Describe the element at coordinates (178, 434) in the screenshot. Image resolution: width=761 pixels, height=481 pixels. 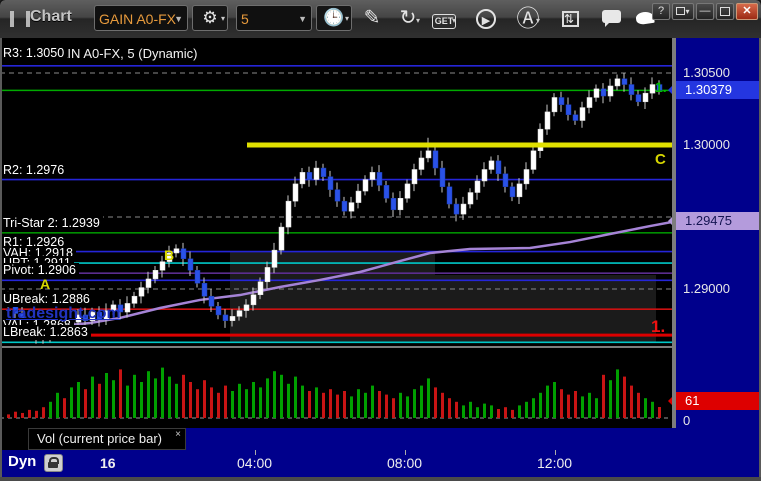
I see `close-tab-icon: ×` at that location.